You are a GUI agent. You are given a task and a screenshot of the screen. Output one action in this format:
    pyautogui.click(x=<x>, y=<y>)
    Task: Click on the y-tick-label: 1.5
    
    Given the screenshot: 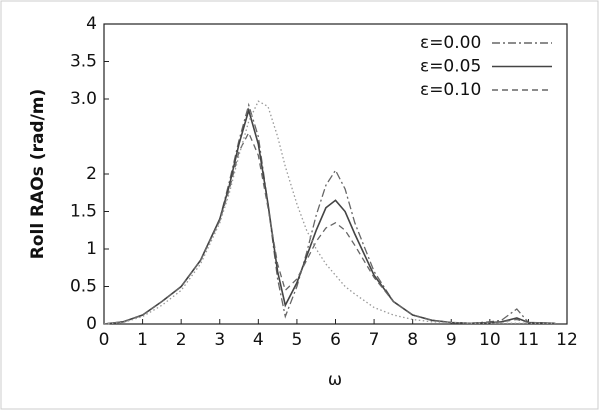 What is the action you would take?
    pyautogui.click(x=83, y=212)
    